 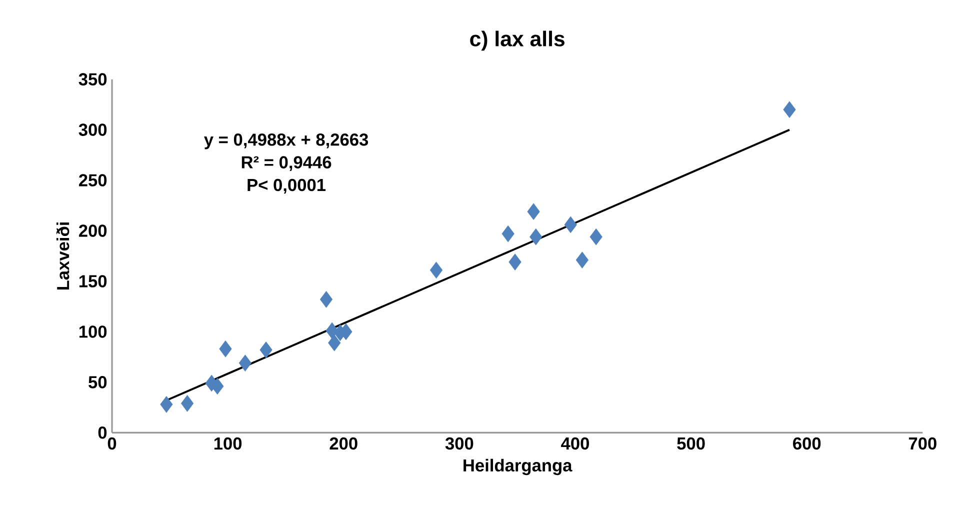 I want to click on x-tick-label: 600, so click(x=807, y=443).